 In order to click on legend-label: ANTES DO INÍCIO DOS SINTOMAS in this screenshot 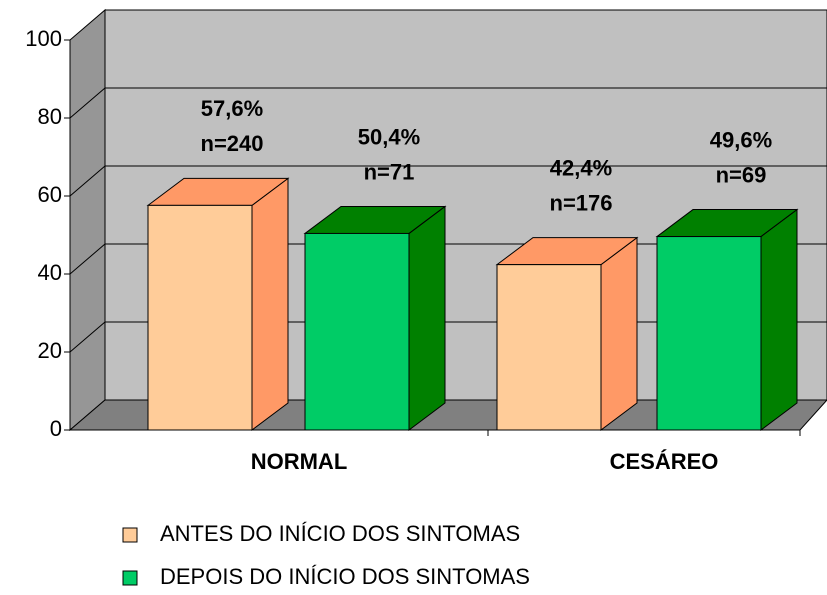, I will do `click(340, 533)`.